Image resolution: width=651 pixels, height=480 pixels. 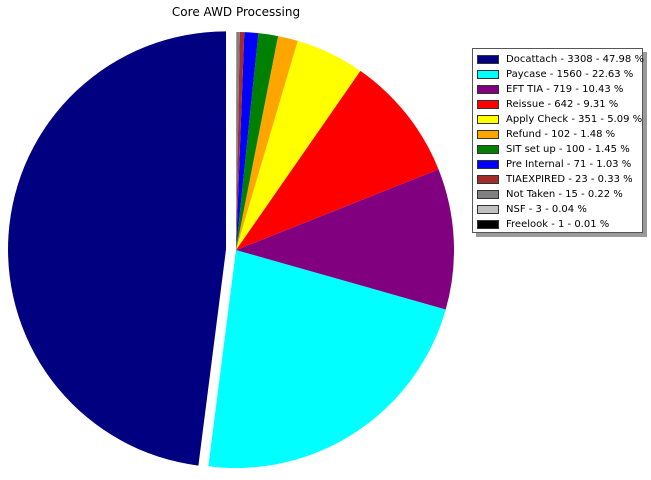 I want to click on legend-item: TIAEXPIRED - 23 - 0.33 %, so click(x=555, y=179).